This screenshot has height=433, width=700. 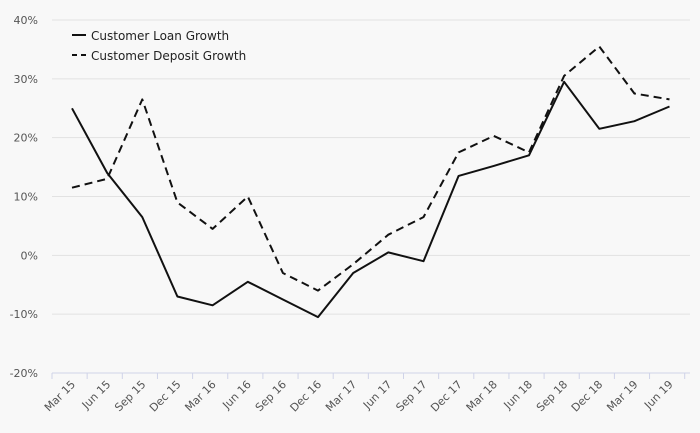 I want to click on x-tick-label: Jun 17, so click(x=377, y=395).